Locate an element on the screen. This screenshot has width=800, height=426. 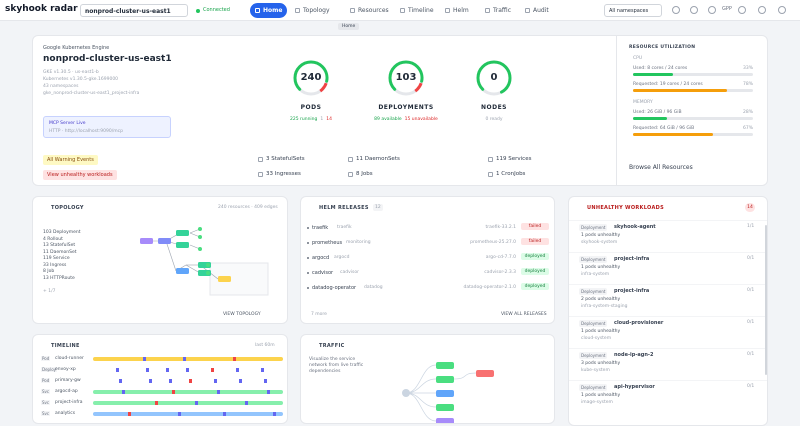
resource-count: 1 CronJobs is located at coordinates (511, 174).